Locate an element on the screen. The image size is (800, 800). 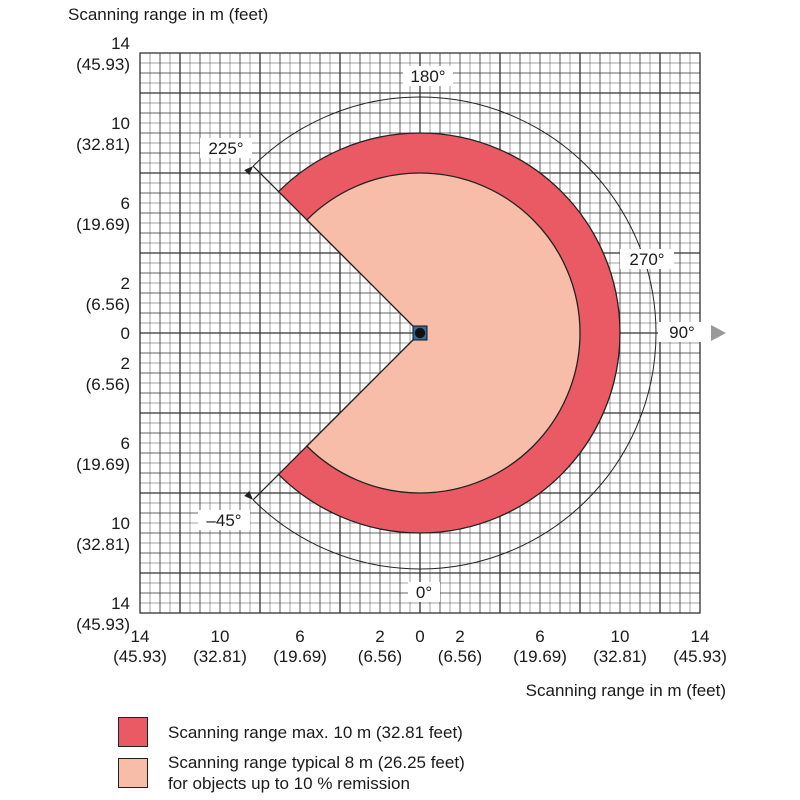
angle-label-180: 180° is located at coordinates (428, 76).